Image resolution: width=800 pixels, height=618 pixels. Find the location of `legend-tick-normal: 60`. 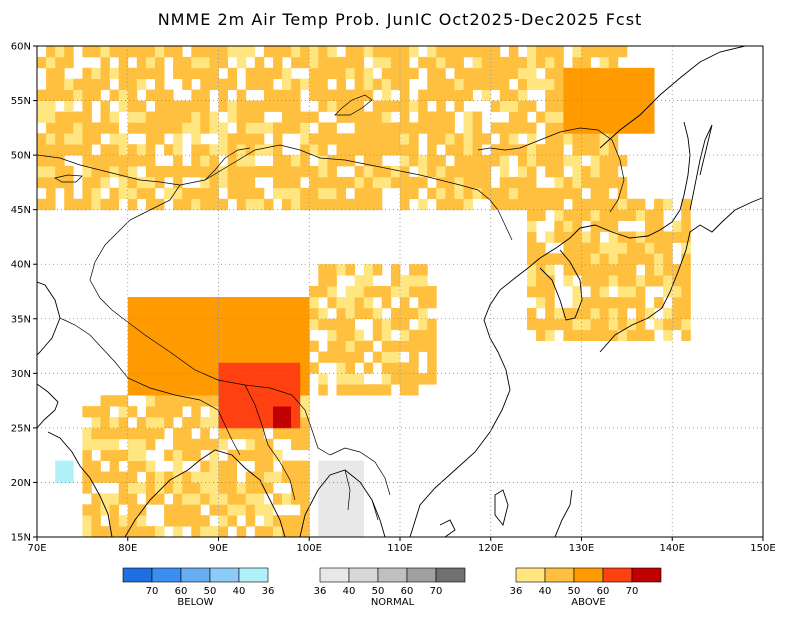

legend-tick-normal: 60 is located at coordinates (407, 591).